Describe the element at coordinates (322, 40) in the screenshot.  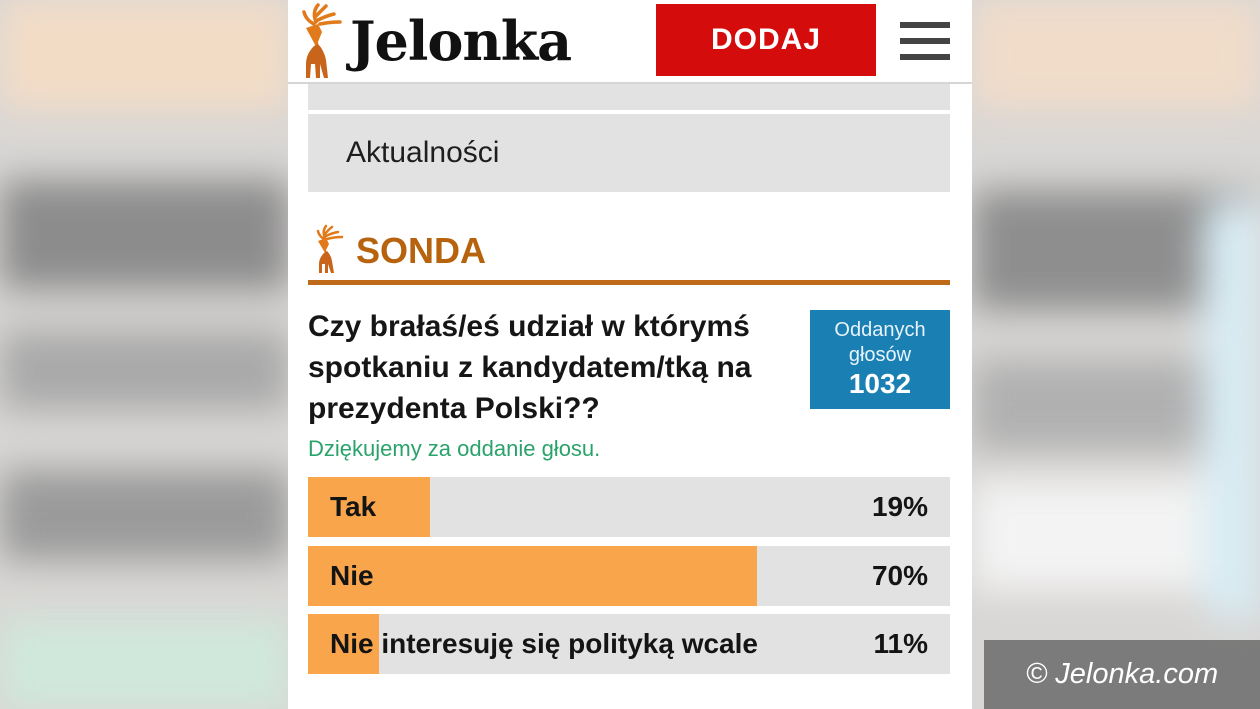
I see `deer-logo-icon` at that location.